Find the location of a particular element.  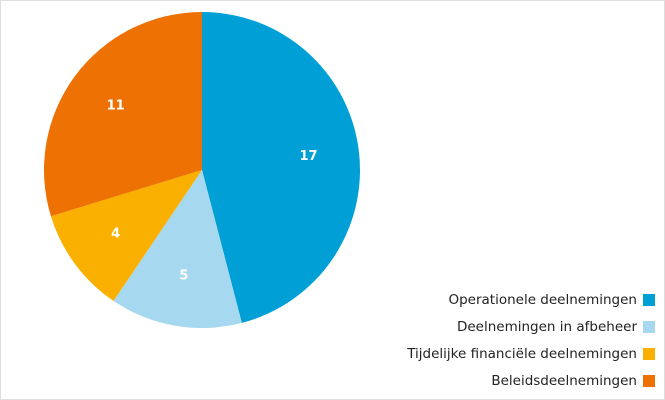

legend-label: Beleidsdeelnemingen is located at coordinates (564, 381).